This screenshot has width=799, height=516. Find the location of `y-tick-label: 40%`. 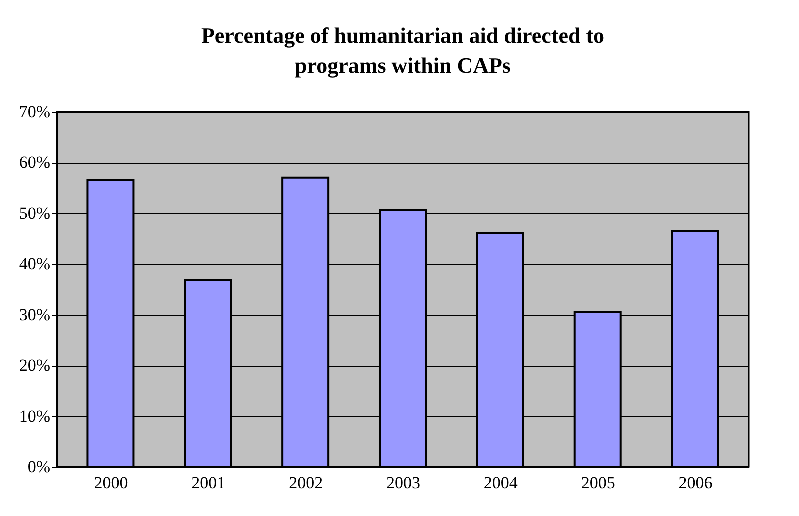

y-tick-label: 40% is located at coordinates (34, 264).